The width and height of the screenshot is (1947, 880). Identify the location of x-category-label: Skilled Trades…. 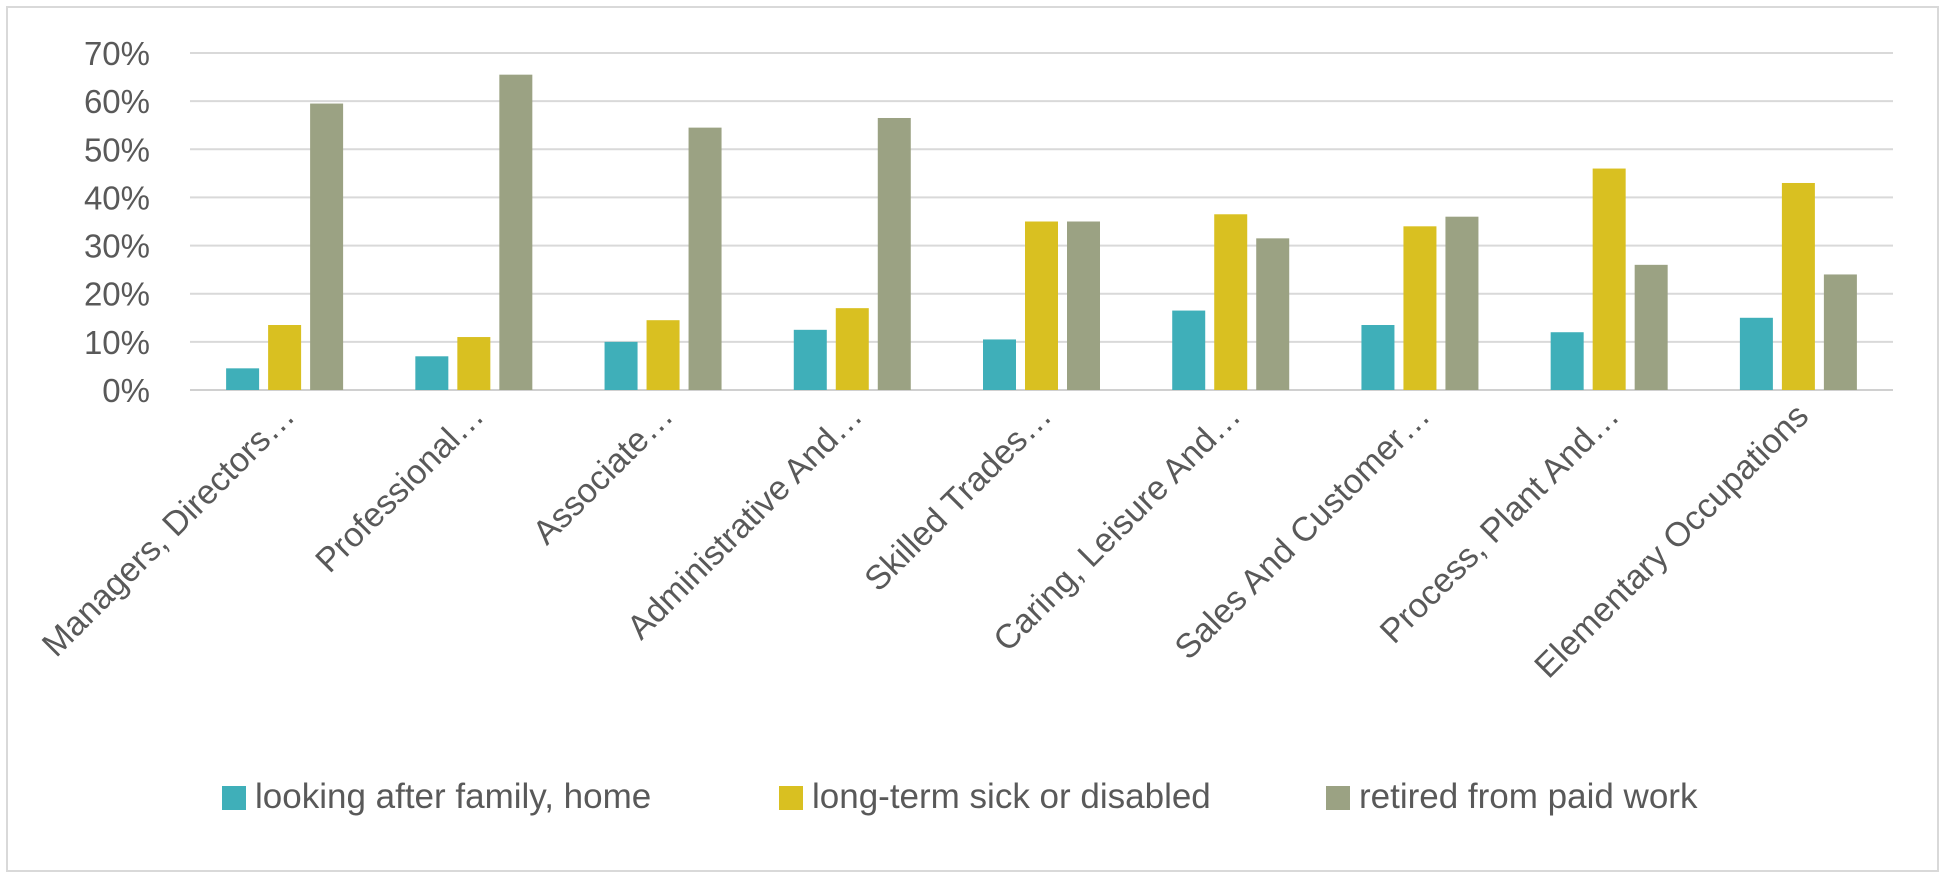
(958, 498).